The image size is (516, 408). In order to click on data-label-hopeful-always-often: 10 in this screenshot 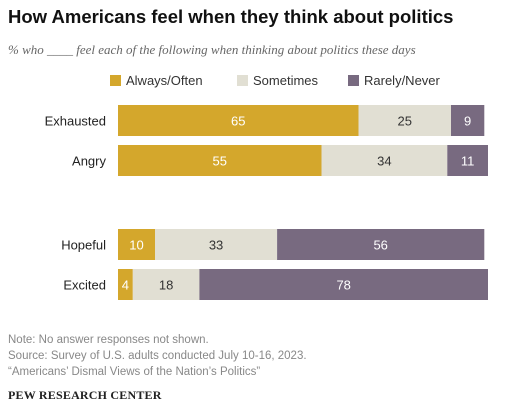, I will do `click(136, 245)`.